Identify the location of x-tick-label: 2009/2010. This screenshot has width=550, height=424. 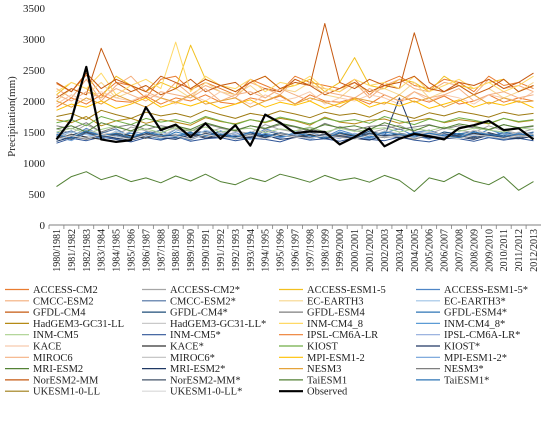
(489, 250).